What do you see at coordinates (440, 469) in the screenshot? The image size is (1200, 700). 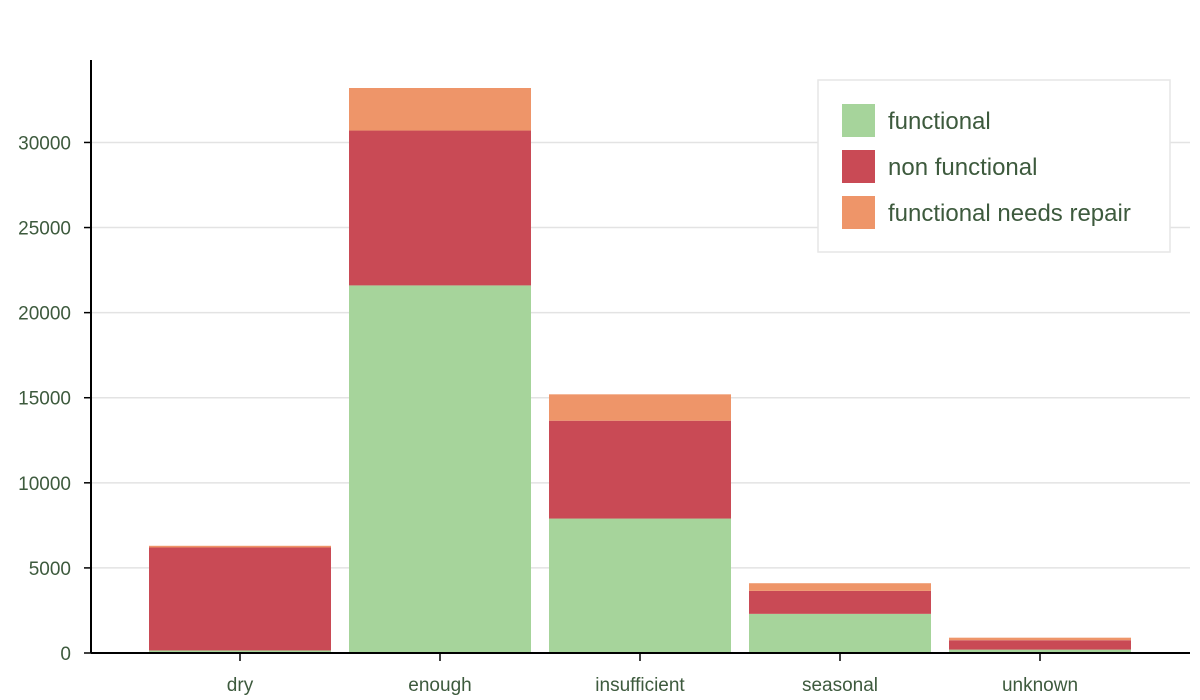 I see `bar-enough-functional` at bounding box center [440, 469].